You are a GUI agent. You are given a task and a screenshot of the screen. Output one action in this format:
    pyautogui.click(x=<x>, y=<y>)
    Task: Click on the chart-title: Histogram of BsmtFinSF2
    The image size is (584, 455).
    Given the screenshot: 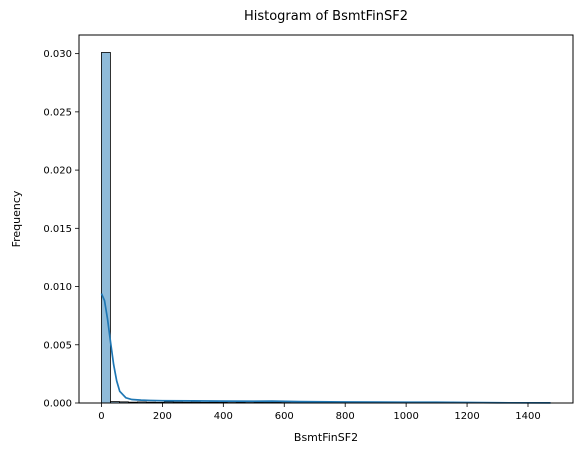 What is the action you would take?
    pyautogui.click(x=326, y=16)
    